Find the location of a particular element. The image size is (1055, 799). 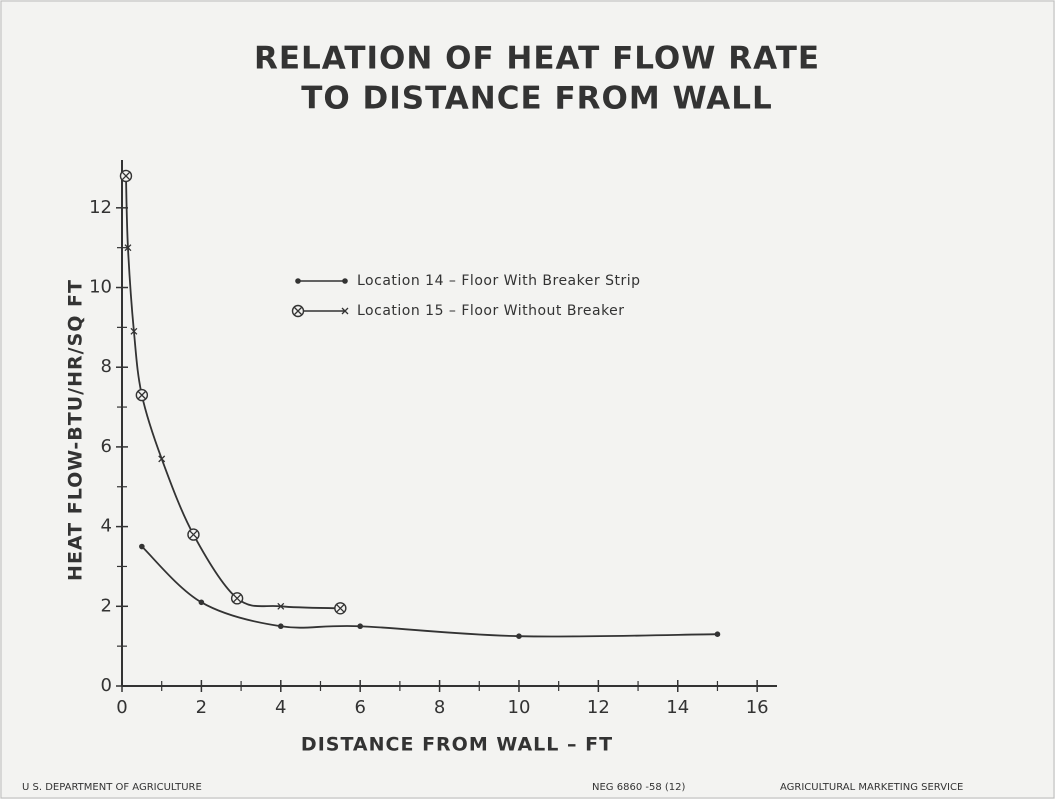

x-tick-label: 4 is located at coordinates (280, 707).